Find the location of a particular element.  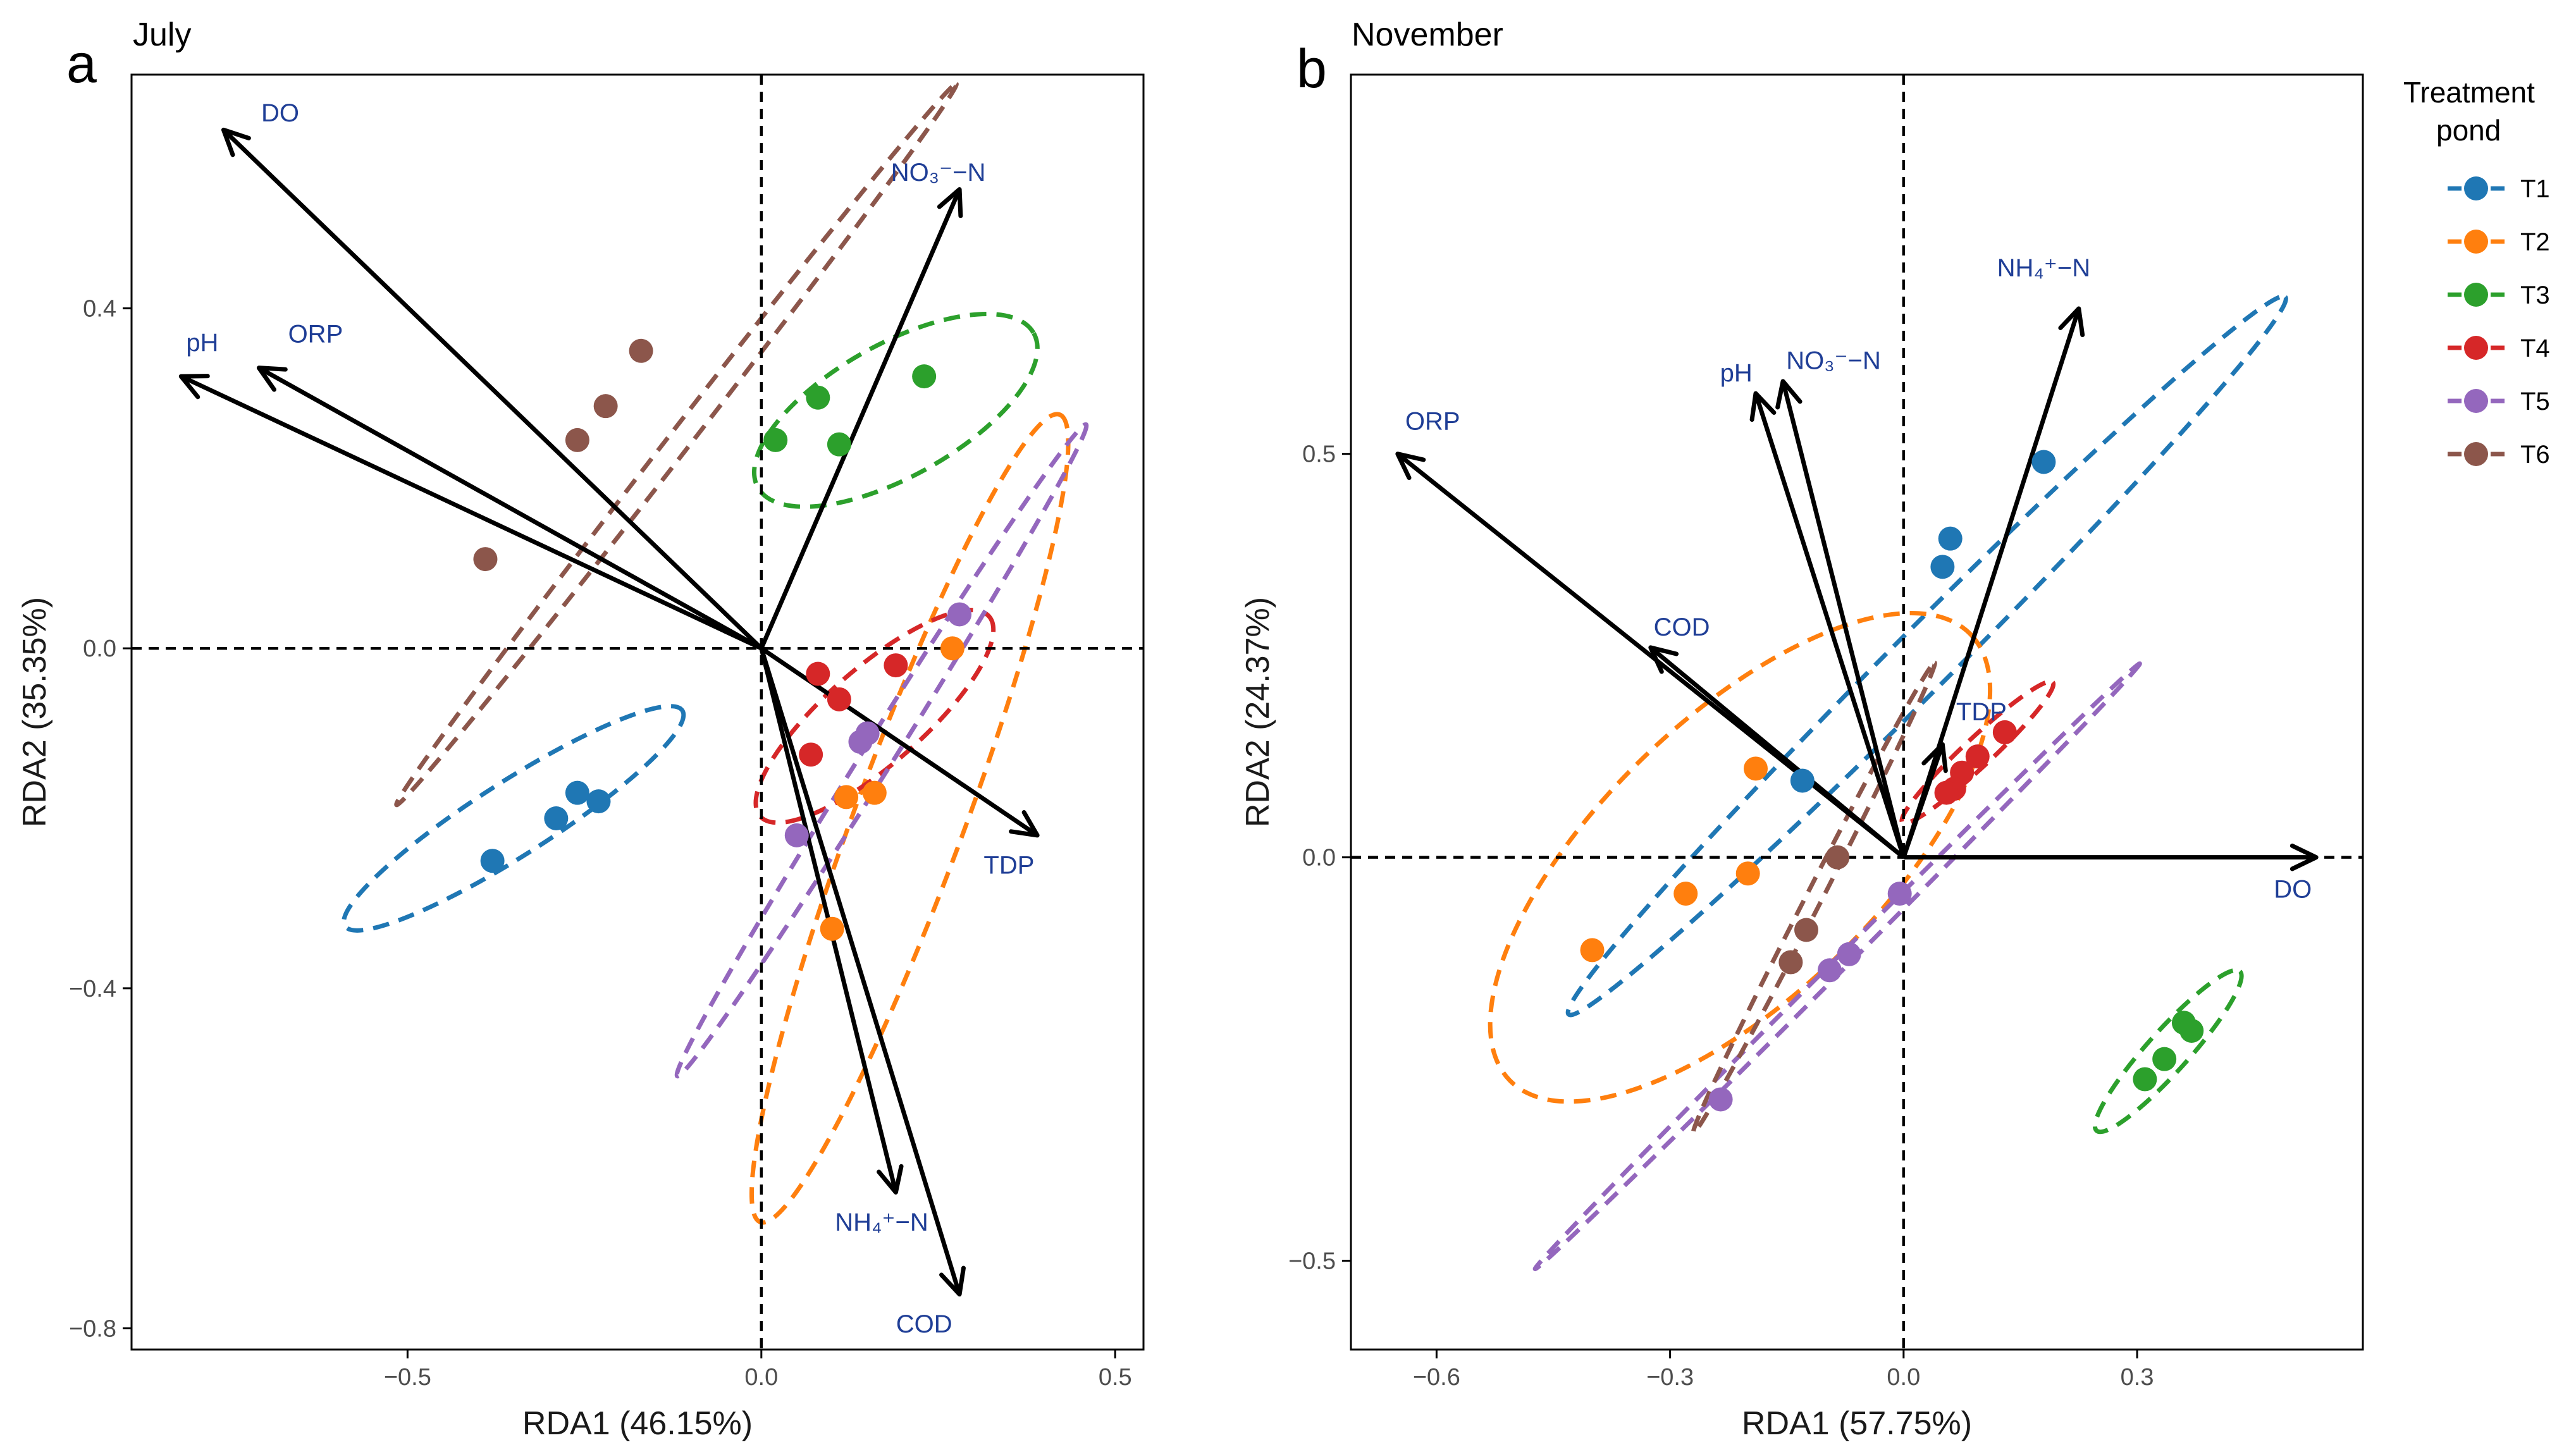

panel-a-arrow-label-6: COD is located at coordinates (924, 1324).